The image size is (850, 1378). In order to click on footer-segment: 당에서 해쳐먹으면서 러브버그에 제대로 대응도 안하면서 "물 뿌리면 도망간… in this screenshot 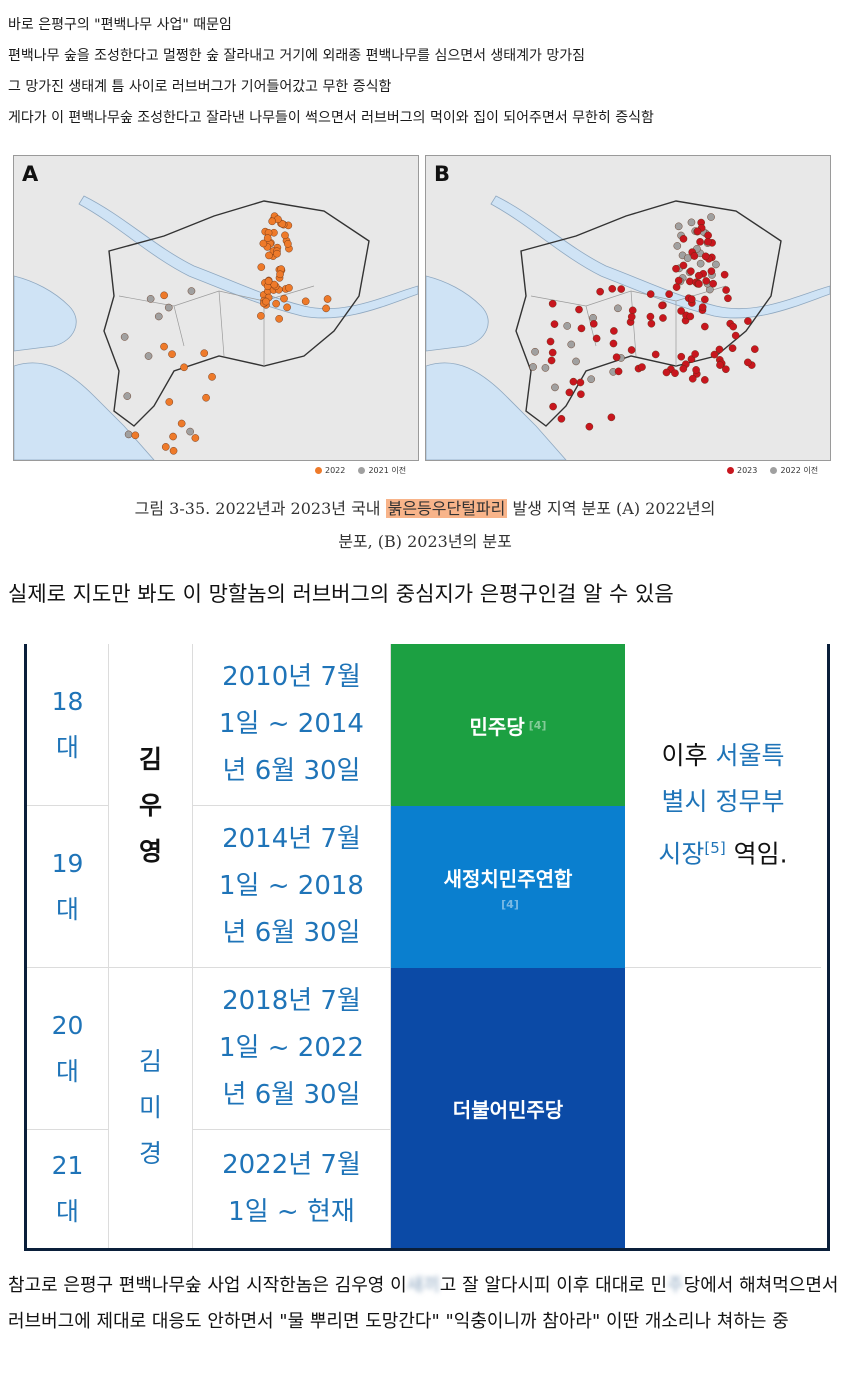, I will do `click(423, 1303)`.